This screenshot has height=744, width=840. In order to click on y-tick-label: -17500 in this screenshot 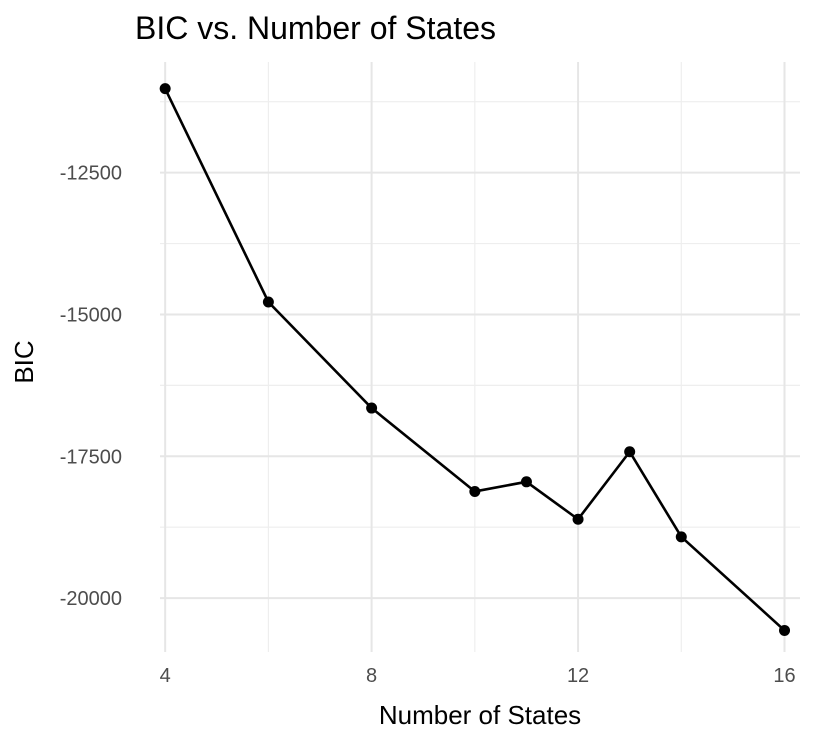, I will do `click(91, 457)`.